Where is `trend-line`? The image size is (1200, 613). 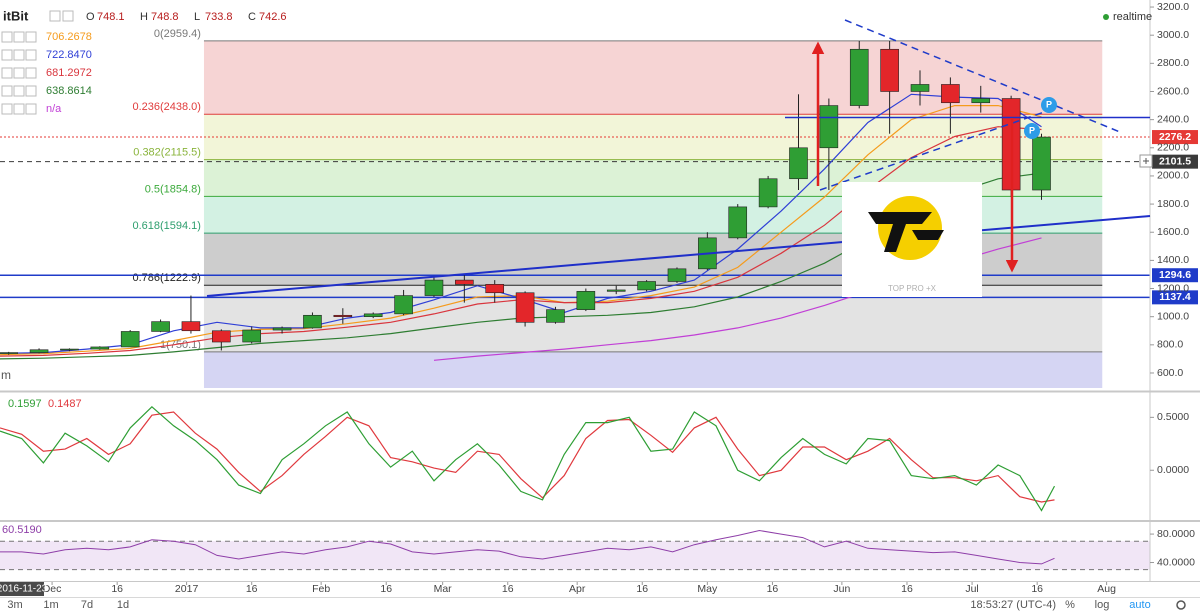
trend-line is located at coordinates (678, 256).